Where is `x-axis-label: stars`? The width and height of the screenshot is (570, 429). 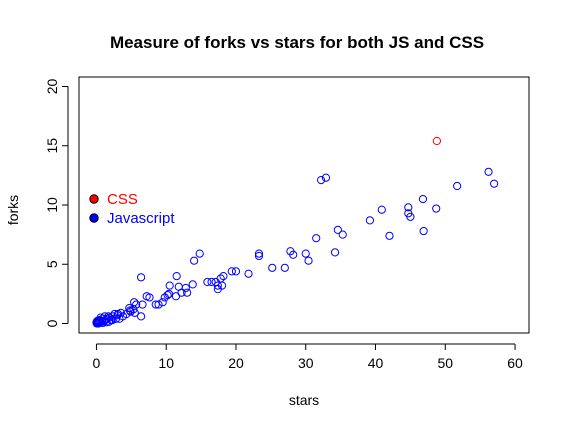 x-axis-label: stars is located at coordinates (304, 400).